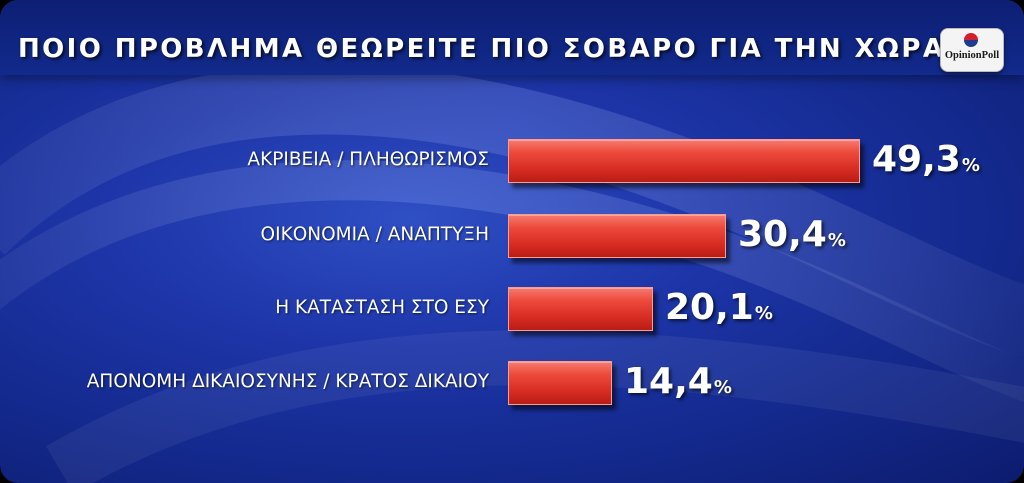 The image size is (1024, 483). What do you see at coordinates (782, 234) in the screenshot?
I see `data-label-value: 30,4` at bounding box center [782, 234].